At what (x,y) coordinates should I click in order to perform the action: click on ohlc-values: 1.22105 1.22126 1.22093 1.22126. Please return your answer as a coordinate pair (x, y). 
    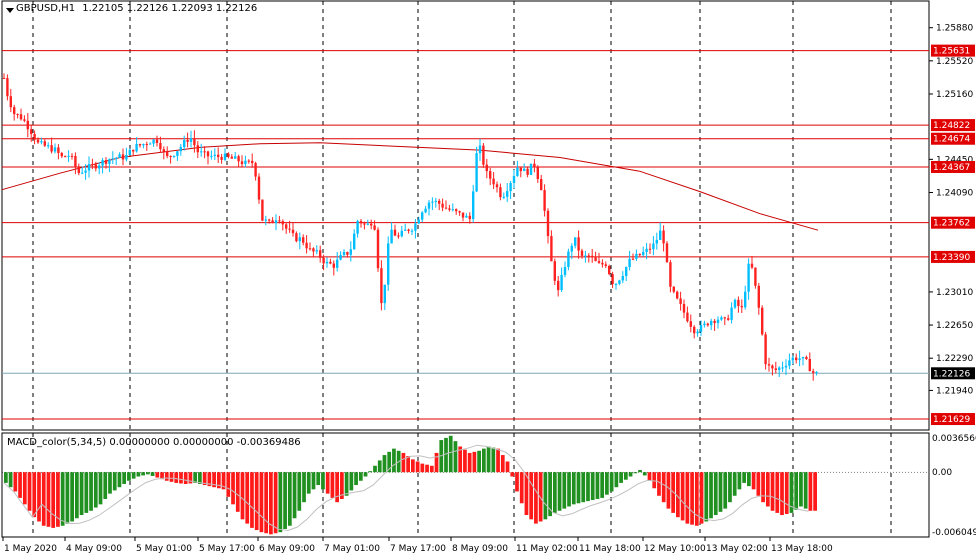
    Looking at the image, I should click on (170, 8).